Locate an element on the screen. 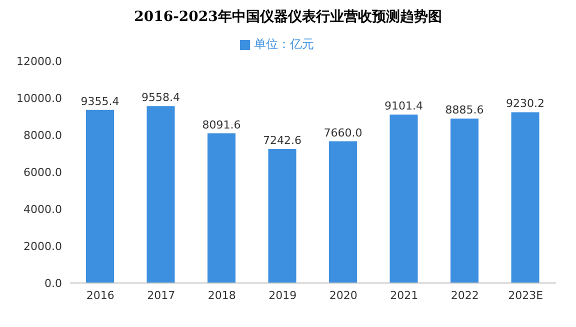 The width and height of the screenshot is (576, 327). x-tick-label: 2019 is located at coordinates (282, 295).